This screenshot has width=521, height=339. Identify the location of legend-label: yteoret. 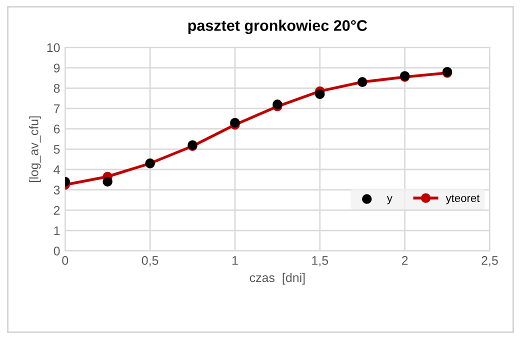
(463, 199).